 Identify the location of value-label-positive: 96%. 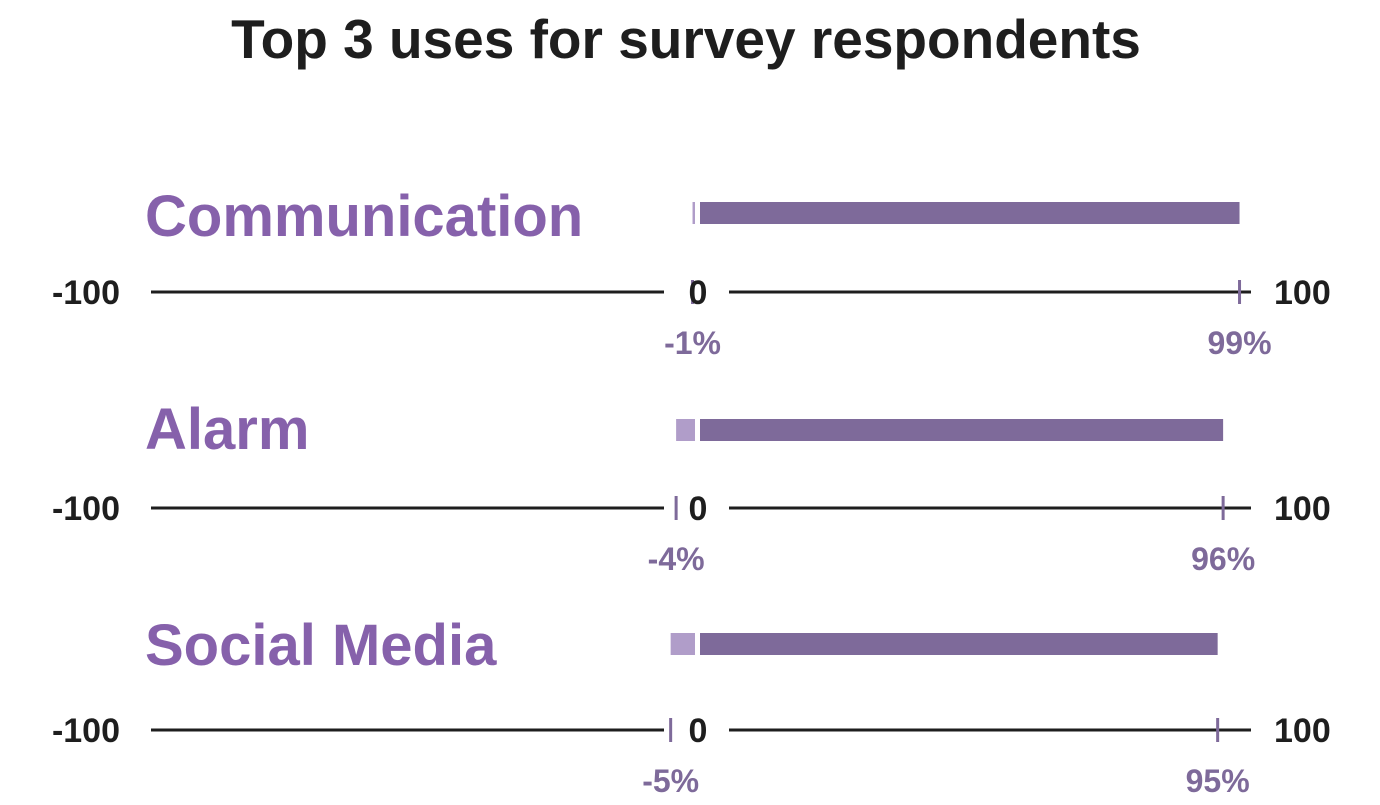
(1223, 559).